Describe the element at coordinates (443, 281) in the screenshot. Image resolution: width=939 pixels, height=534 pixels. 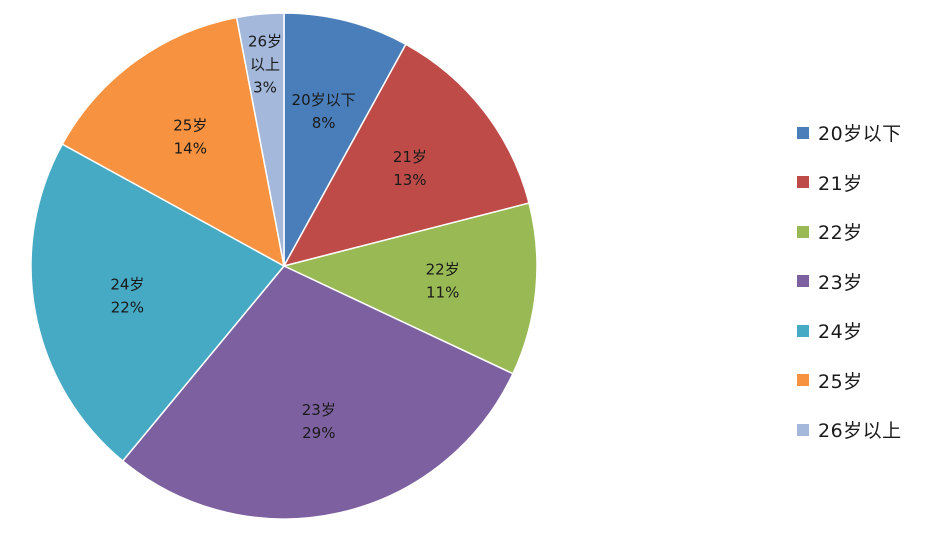
I see `slice-data-label: 22岁 11%` at that location.